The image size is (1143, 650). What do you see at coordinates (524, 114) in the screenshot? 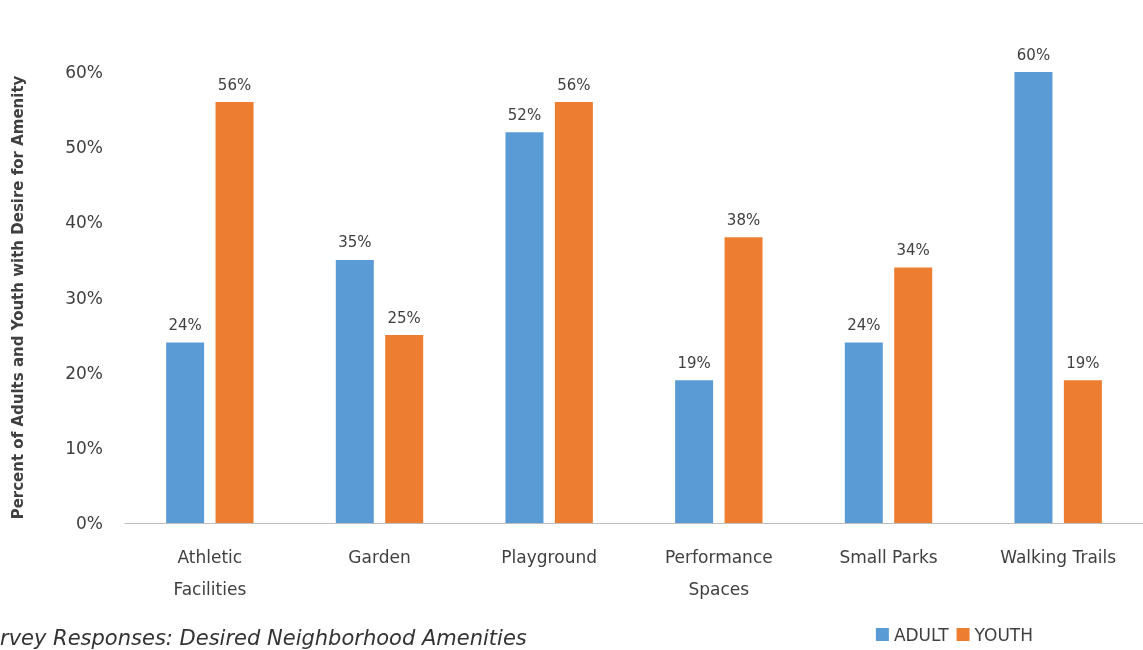
I see `data-label: 52%` at bounding box center [524, 114].